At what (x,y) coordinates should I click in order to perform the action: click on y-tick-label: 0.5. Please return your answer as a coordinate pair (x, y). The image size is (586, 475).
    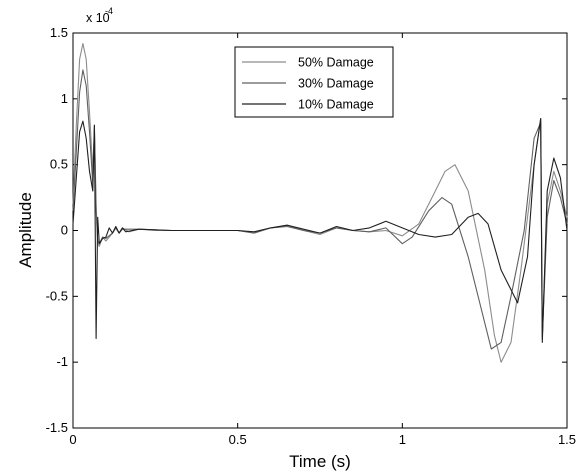
    Looking at the image, I should click on (59, 164).